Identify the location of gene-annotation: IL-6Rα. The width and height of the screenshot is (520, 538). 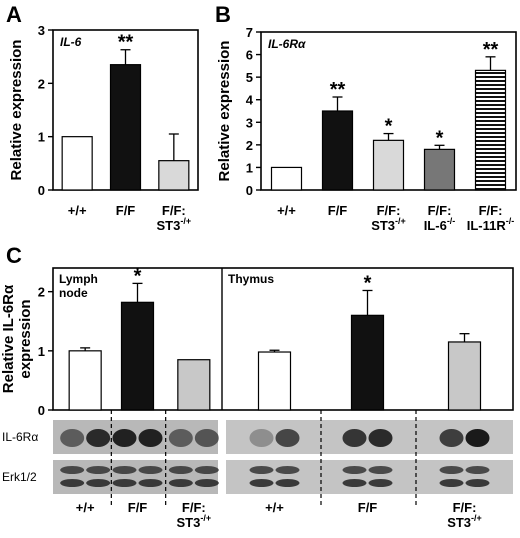
(287, 44).